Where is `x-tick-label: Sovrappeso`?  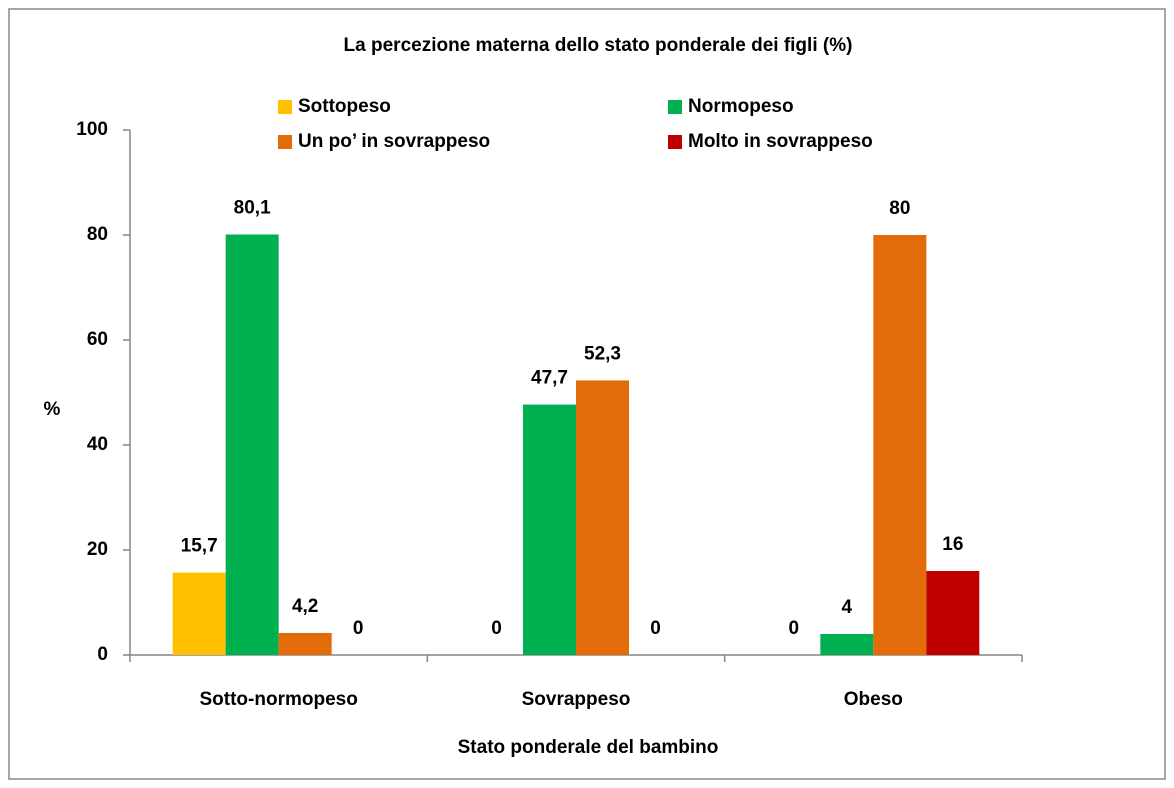
x-tick-label: Sovrappeso is located at coordinates (576, 699).